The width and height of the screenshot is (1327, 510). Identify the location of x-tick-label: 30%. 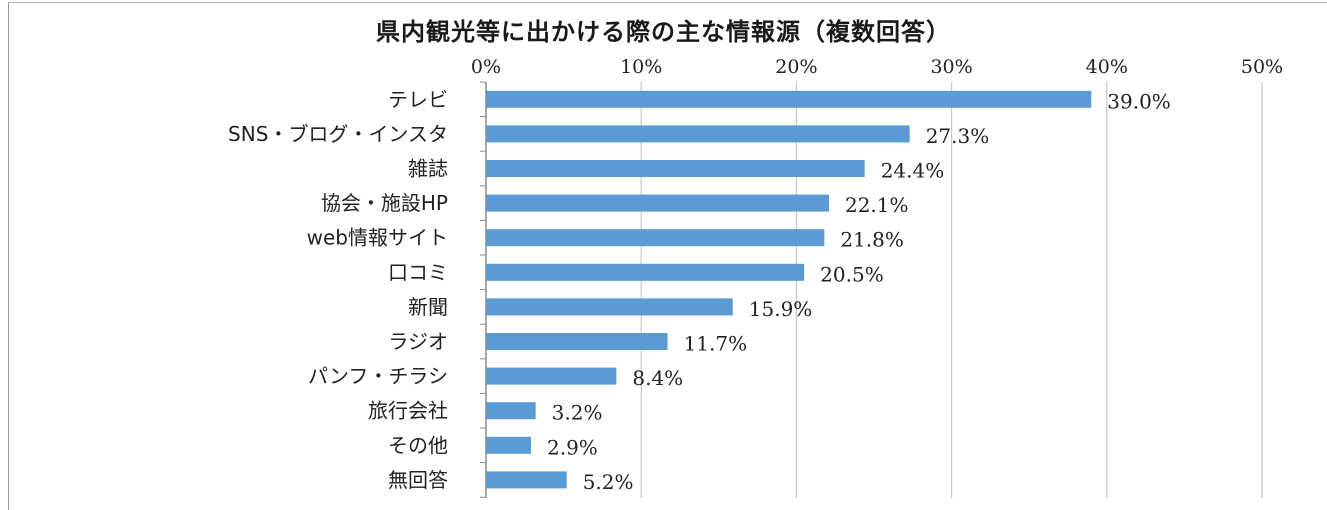
(951, 67).